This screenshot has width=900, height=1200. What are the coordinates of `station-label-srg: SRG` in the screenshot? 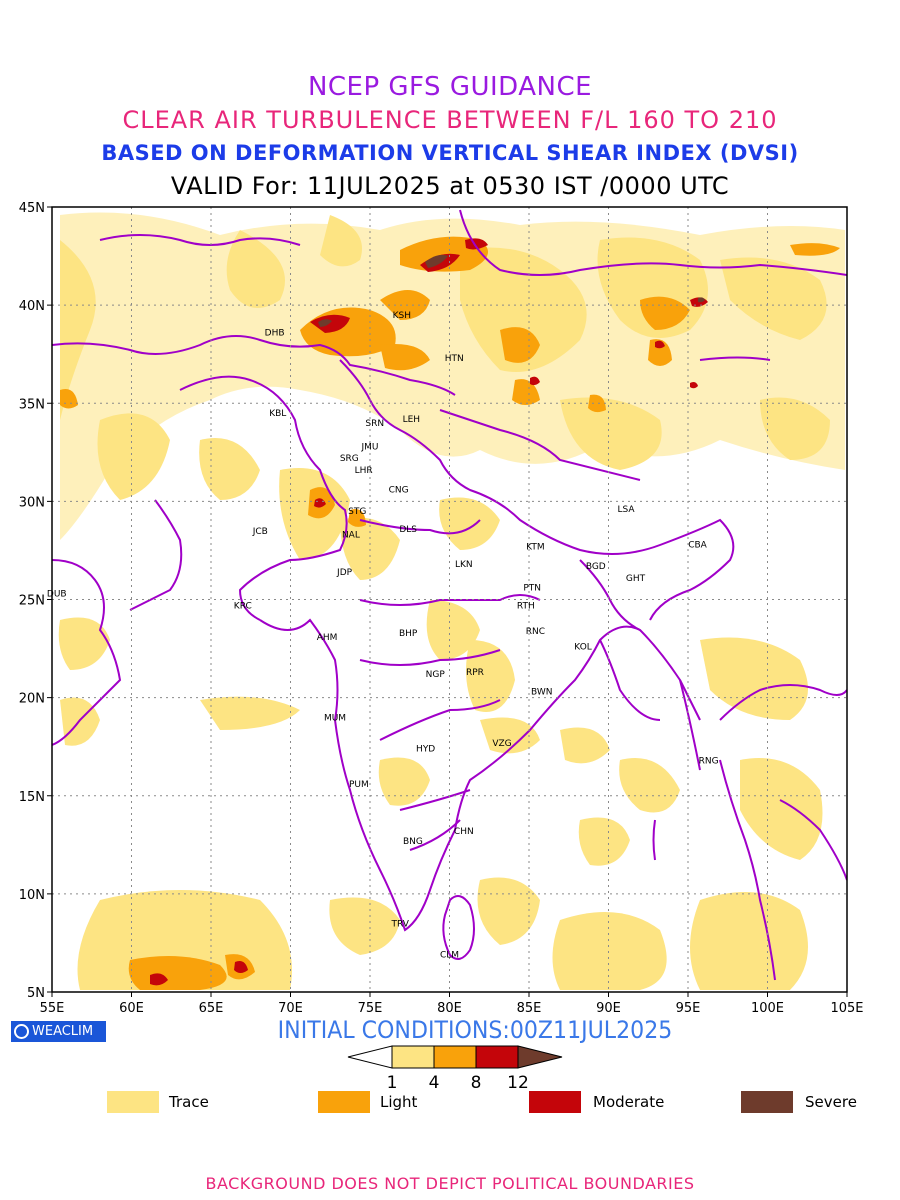 It's located at (349, 459).